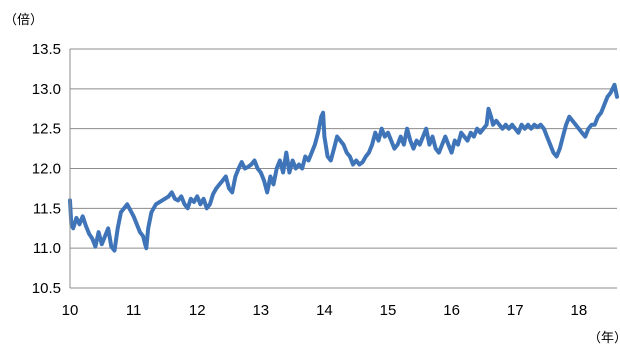 Image resolution: width=620 pixels, height=345 pixels. What do you see at coordinates (388, 310) in the screenshot?
I see `x-tick-label: 15` at bounding box center [388, 310].